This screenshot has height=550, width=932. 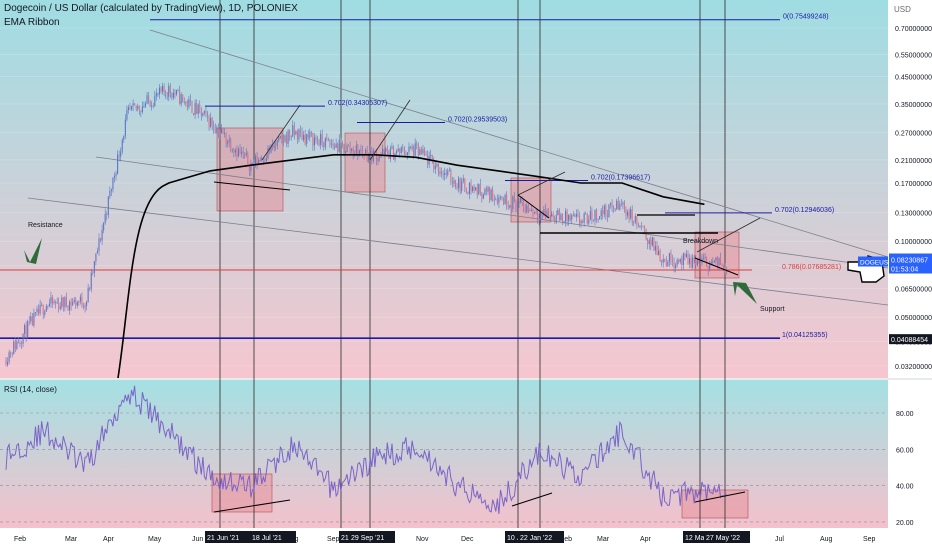 What do you see at coordinates (910, 263) in the screenshot?
I see `current-price-tag` at bounding box center [910, 263].